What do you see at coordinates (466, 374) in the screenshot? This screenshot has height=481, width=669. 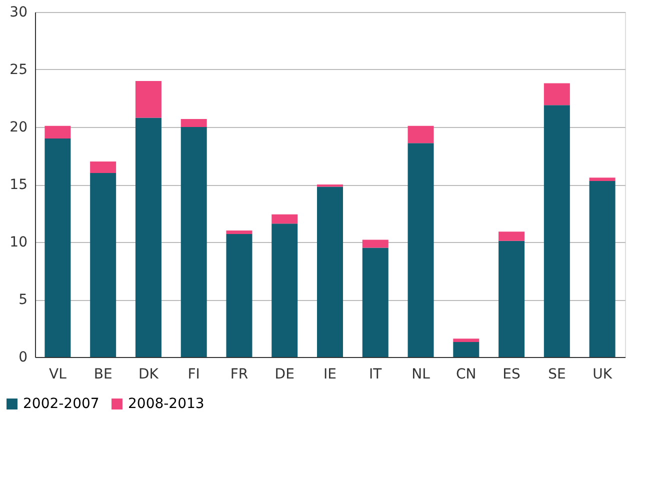 I see `x-tick-label: CN` at bounding box center [466, 374].